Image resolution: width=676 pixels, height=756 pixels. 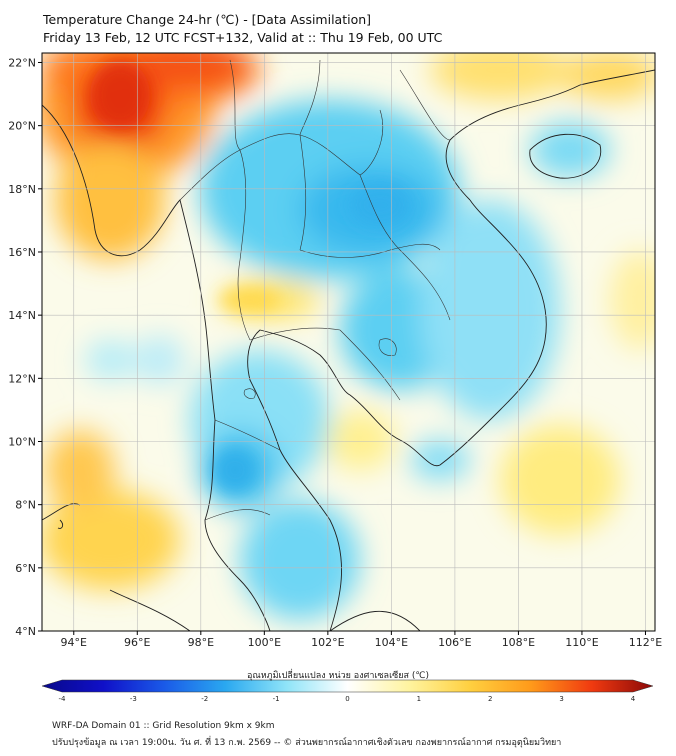 What do you see at coordinates (264, 642) in the screenshot?
I see `lon-label: 100°E` at bounding box center [264, 642].